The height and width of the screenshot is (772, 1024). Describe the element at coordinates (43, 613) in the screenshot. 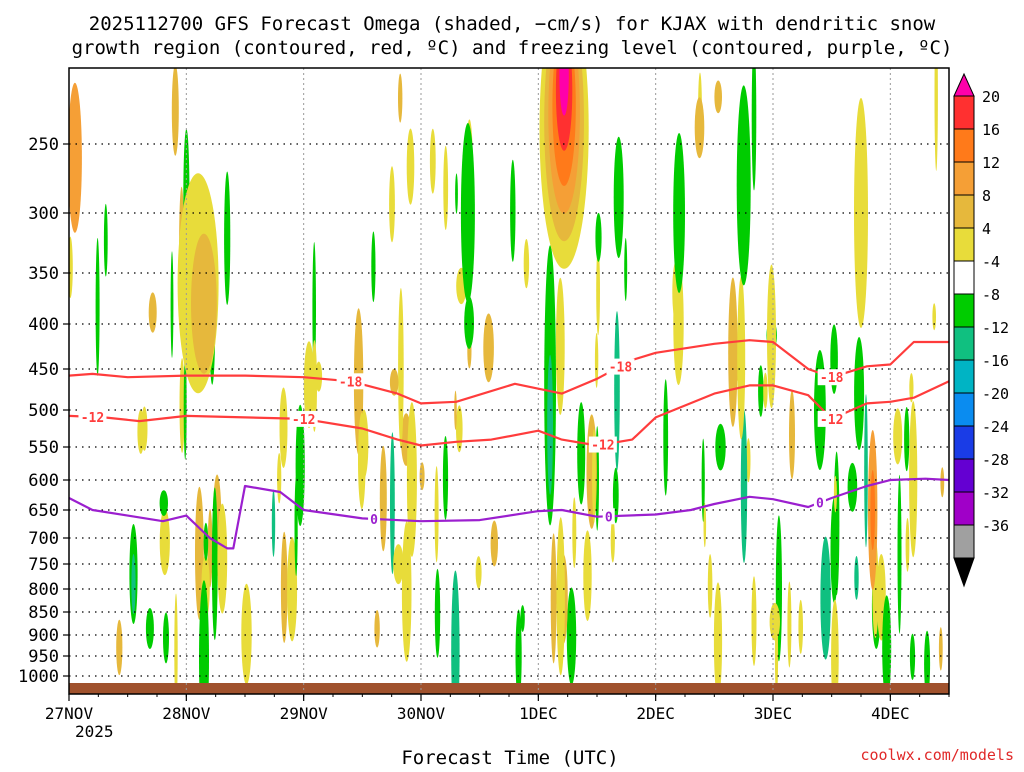

I see `pressure-tick-label: 850` at that location.